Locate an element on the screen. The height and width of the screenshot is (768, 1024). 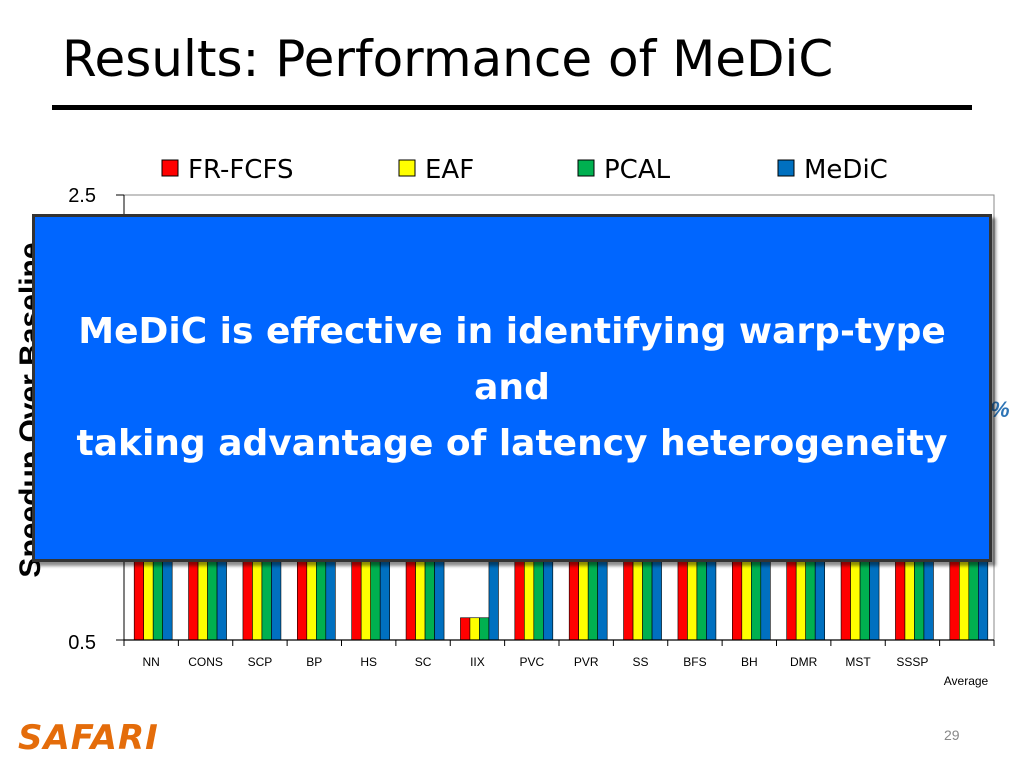
x-tick-label: DMR is located at coordinates (804, 662).